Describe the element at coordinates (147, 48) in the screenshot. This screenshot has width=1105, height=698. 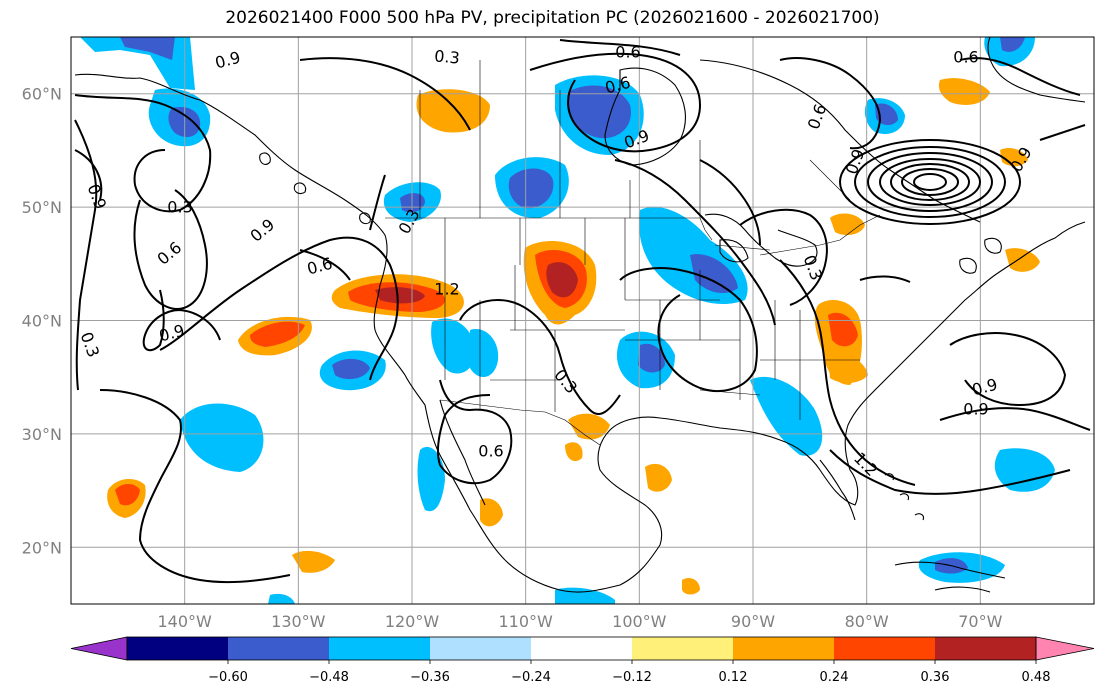
I see `precip-blob-nw-top-core` at that location.